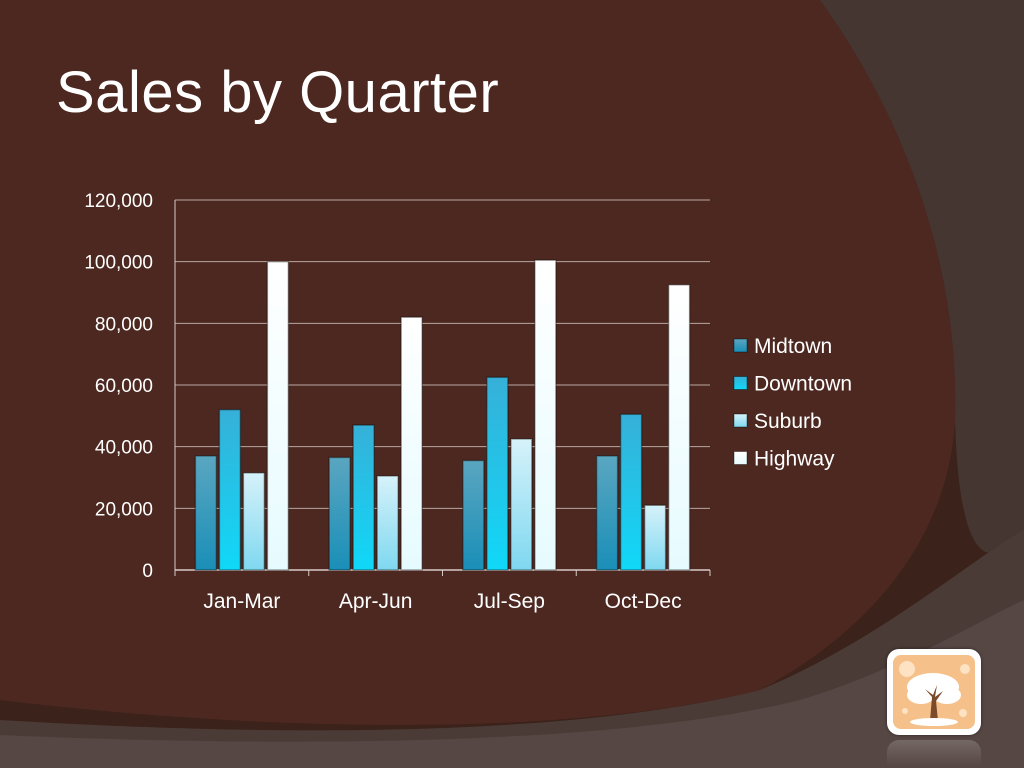  I want to click on bar-downtown-jan-mar, so click(230, 489).